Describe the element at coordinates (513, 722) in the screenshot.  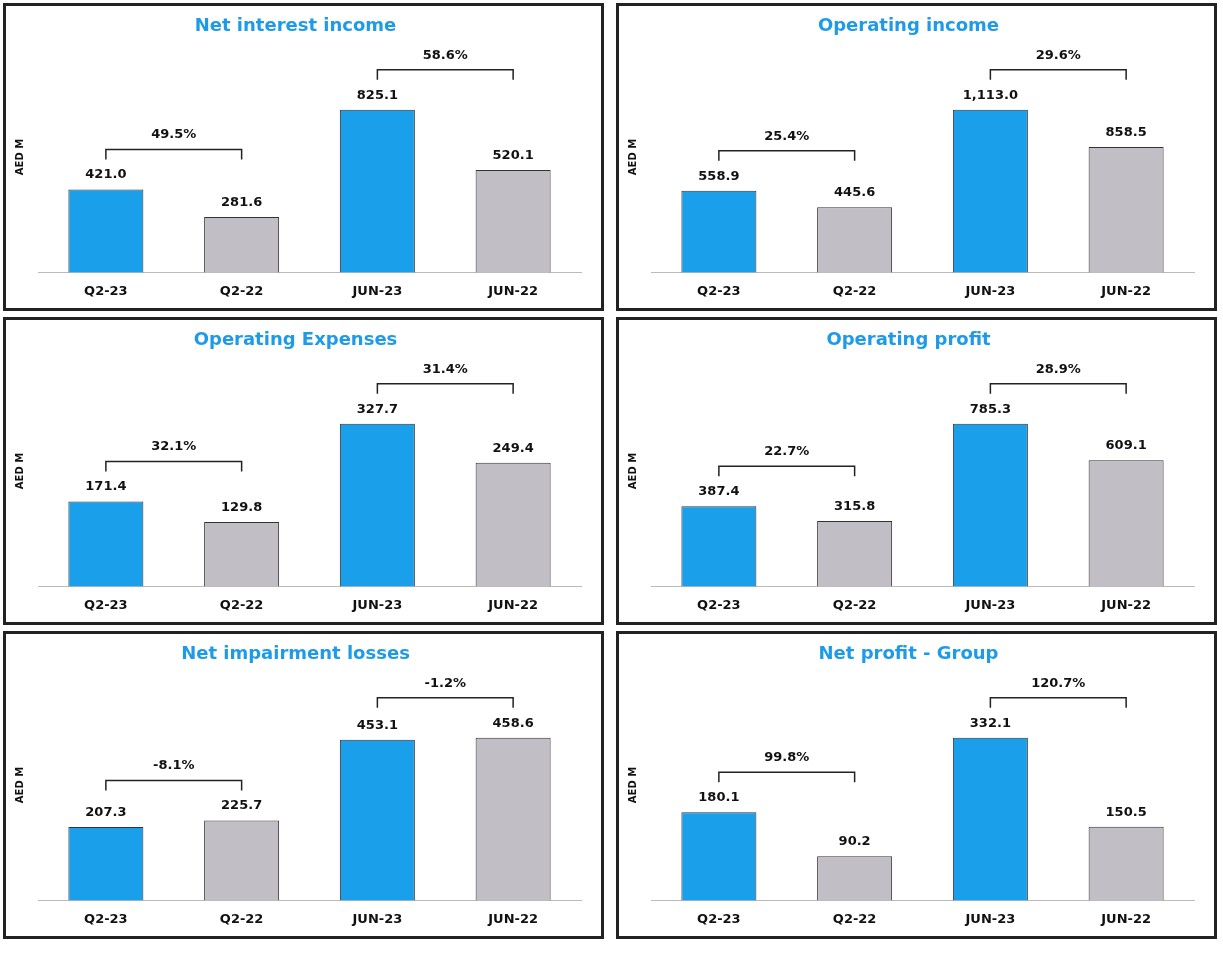
I see `data-label: 458.6` at that location.